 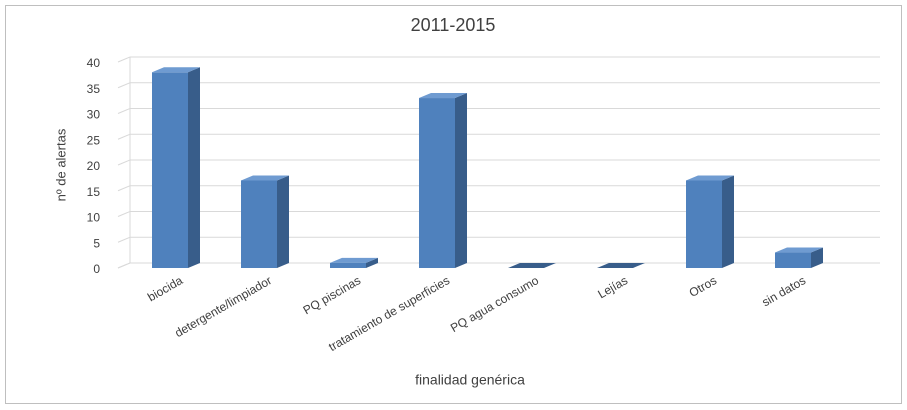 I want to click on y-axis-label: nº de alertas, so click(x=60, y=164).